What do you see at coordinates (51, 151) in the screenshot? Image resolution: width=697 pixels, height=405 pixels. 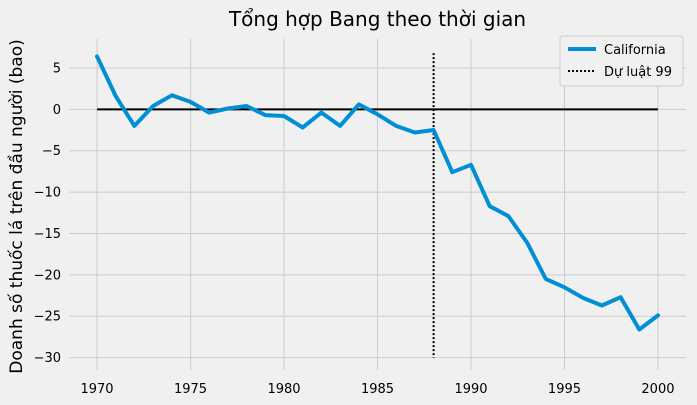 I see `y-tick-label: −5` at bounding box center [51, 151].